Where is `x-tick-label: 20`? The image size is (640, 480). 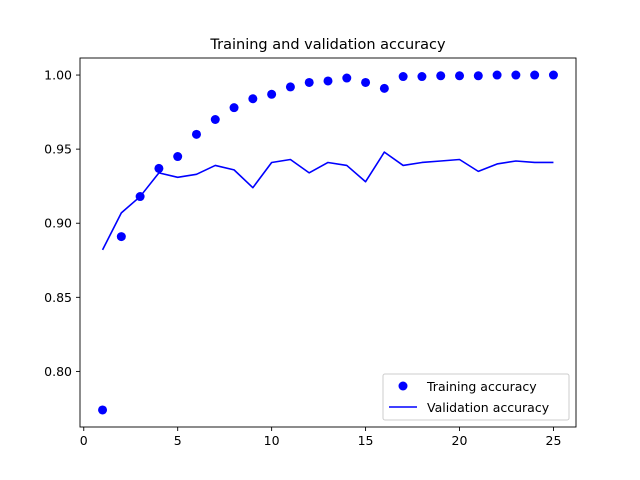
x-tick-label: 20 is located at coordinates (460, 440).